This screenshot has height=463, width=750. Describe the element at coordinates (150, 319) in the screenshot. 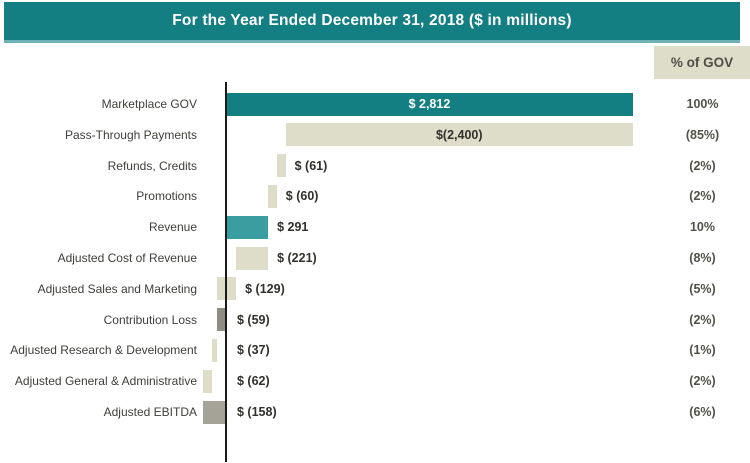

I see `category-label: Contribution Loss` at that location.